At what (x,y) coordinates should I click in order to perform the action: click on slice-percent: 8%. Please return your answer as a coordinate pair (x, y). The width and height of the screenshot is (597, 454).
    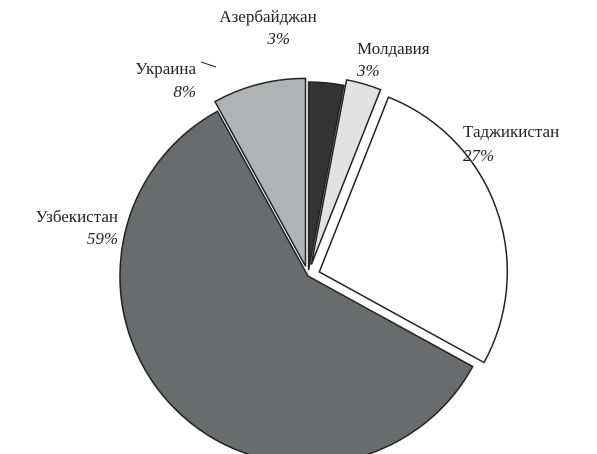
    Looking at the image, I should click on (184, 91).